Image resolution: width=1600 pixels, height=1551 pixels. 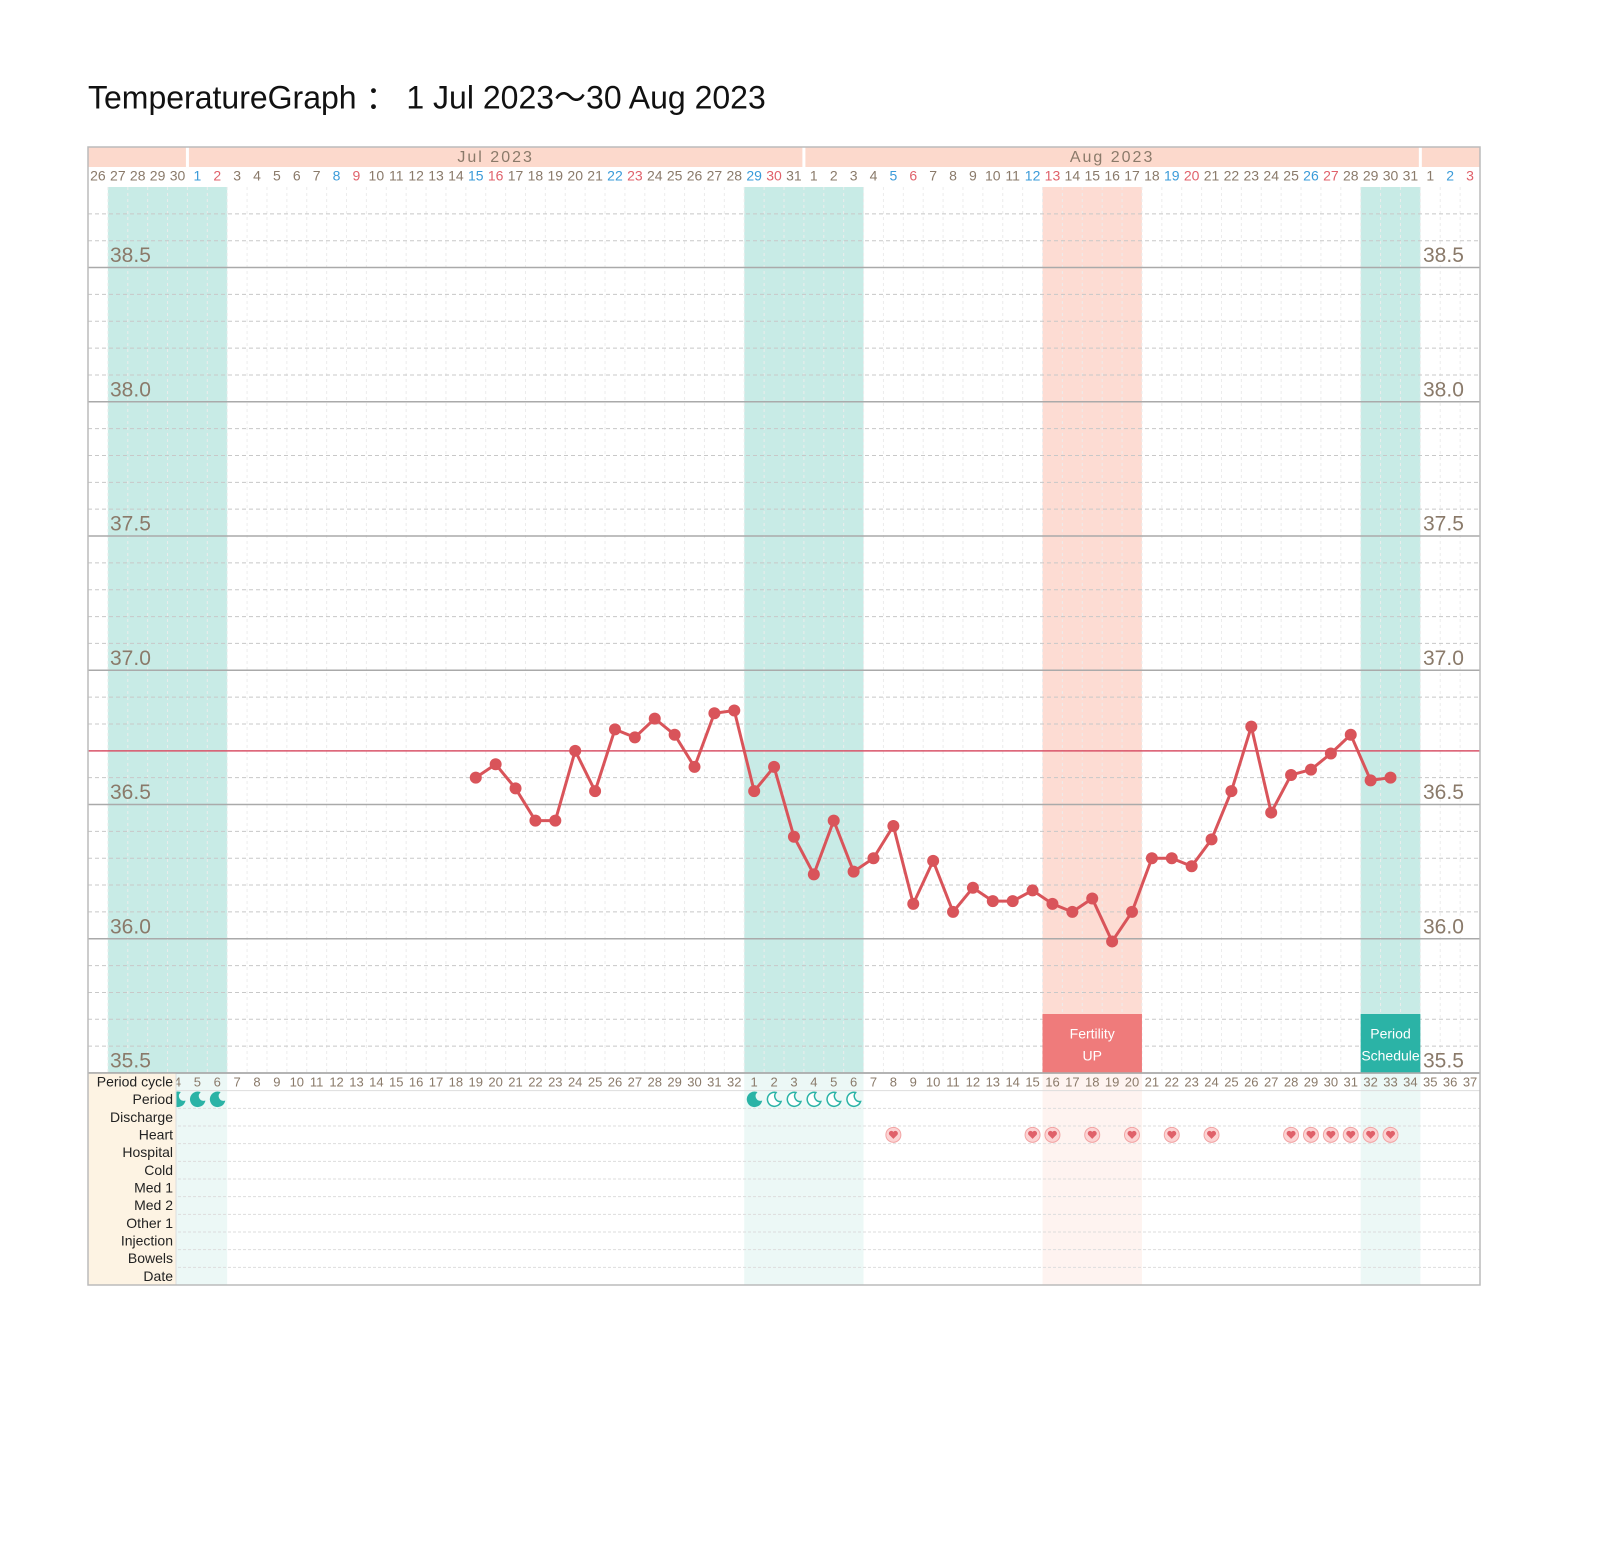 I want to click on band-label: Period, so click(x=1390, y=1034).